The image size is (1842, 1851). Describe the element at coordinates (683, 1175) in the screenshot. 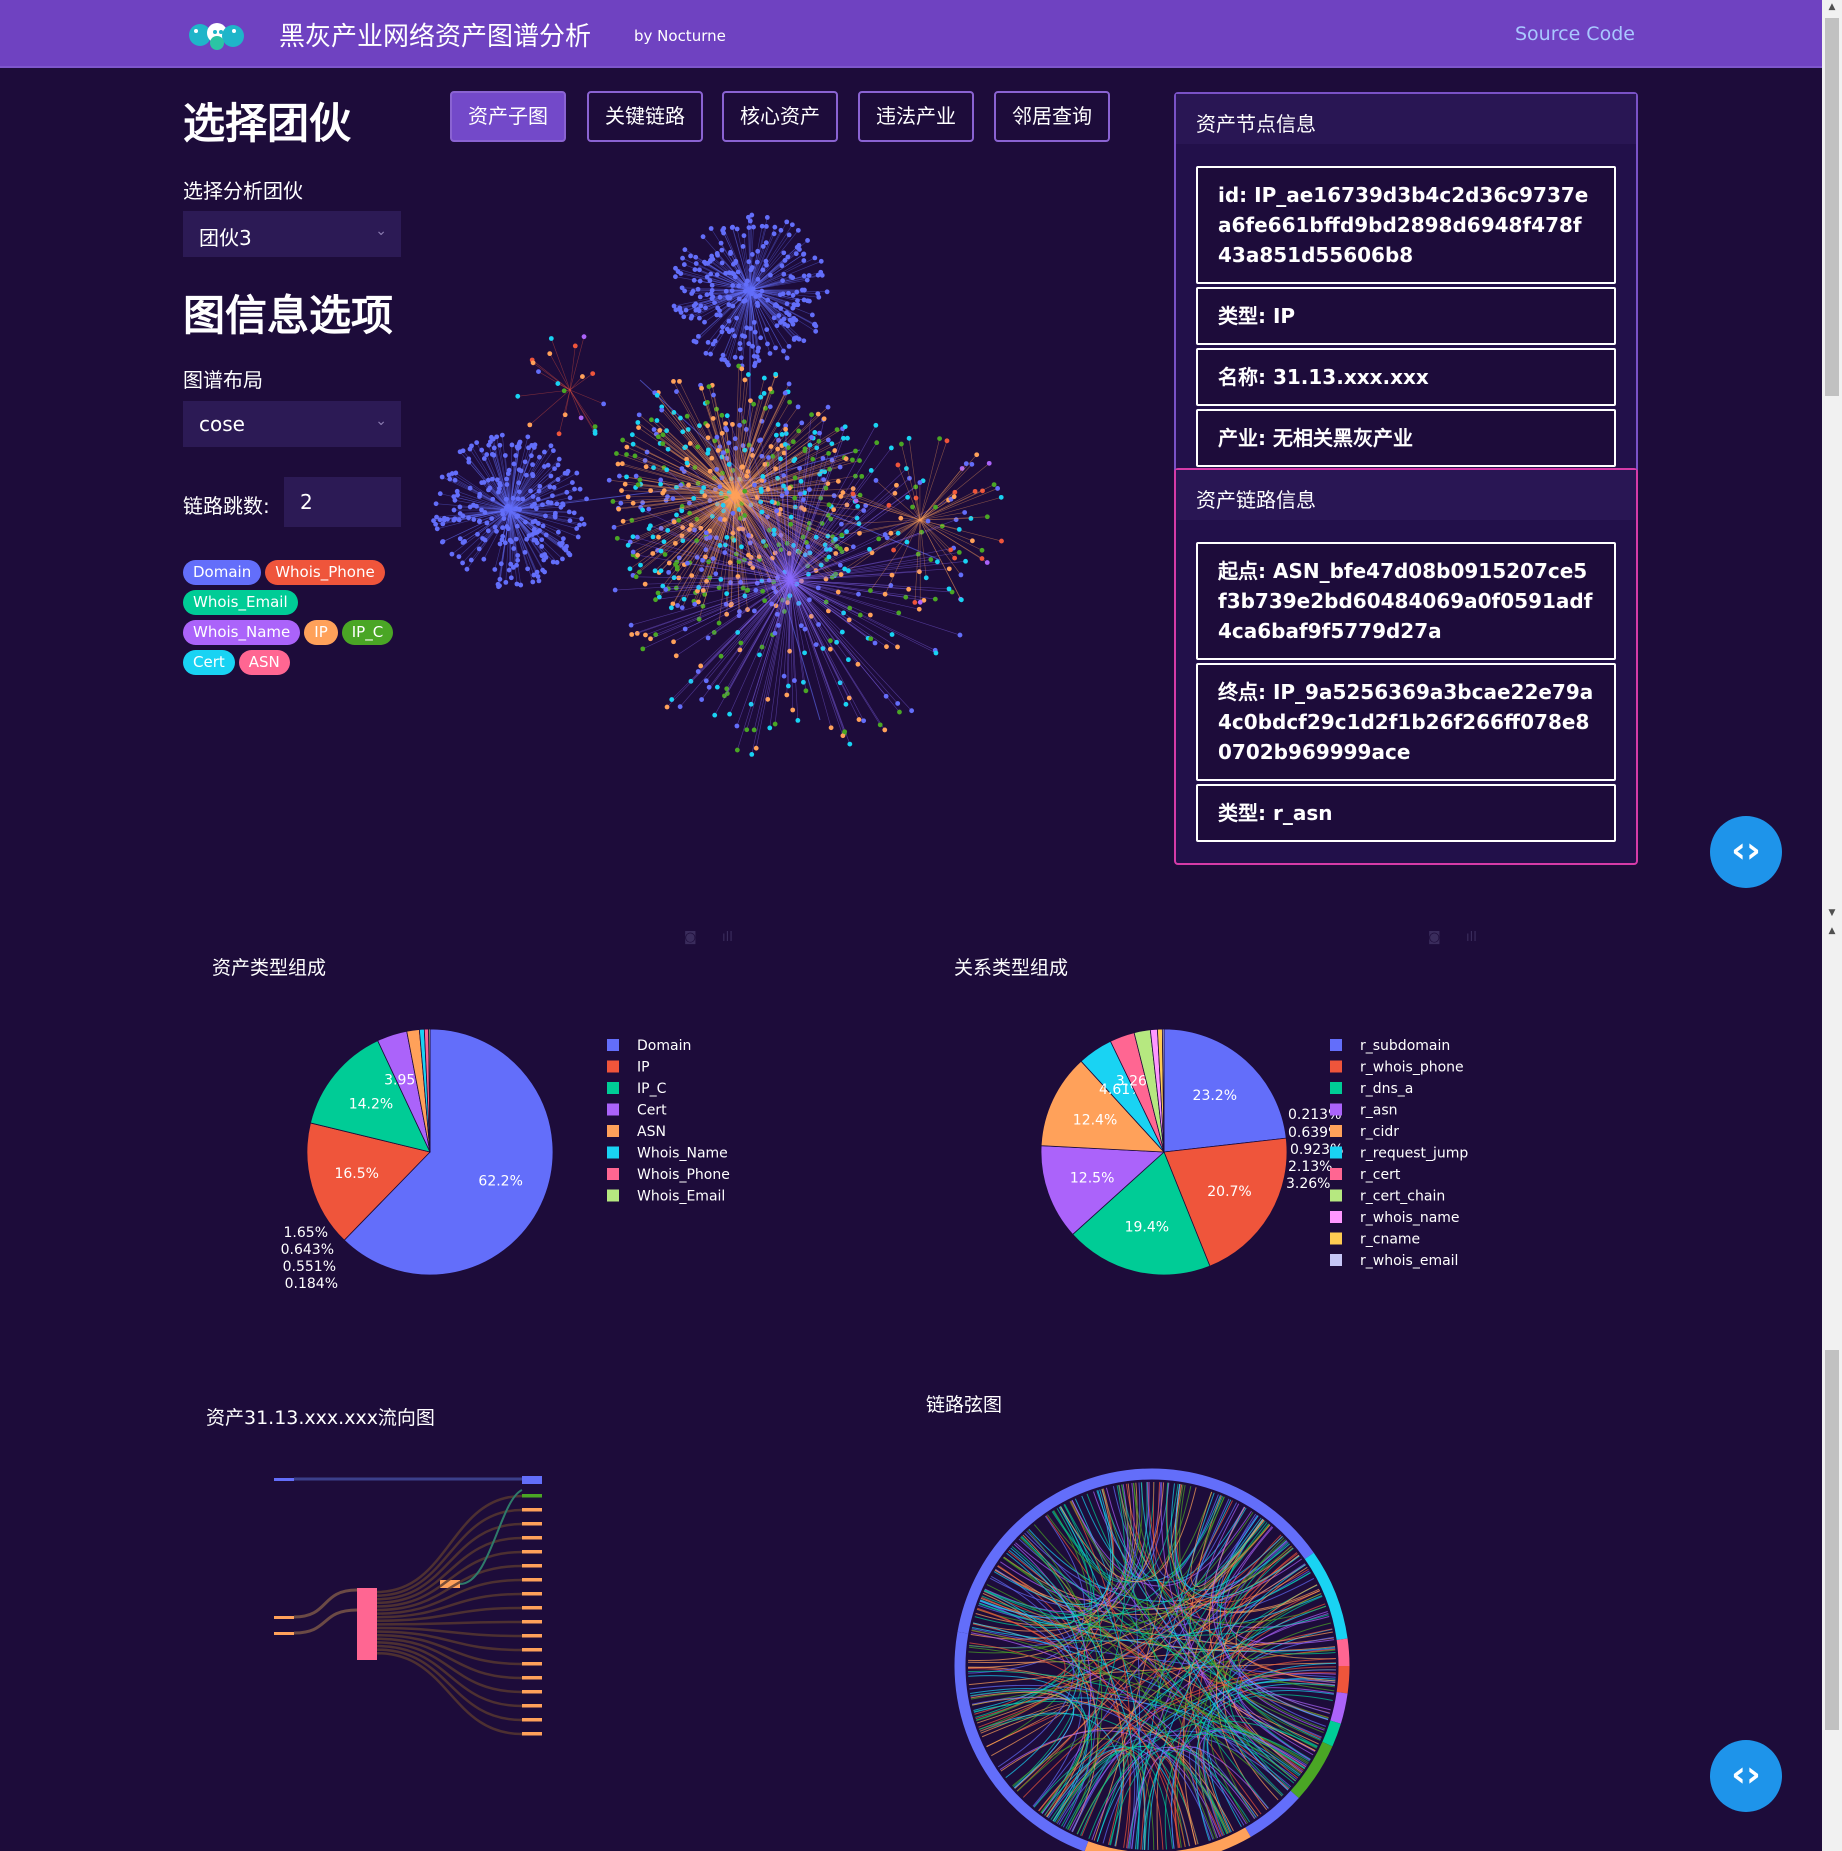

I see `legend-label: Whois_Phone` at that location.